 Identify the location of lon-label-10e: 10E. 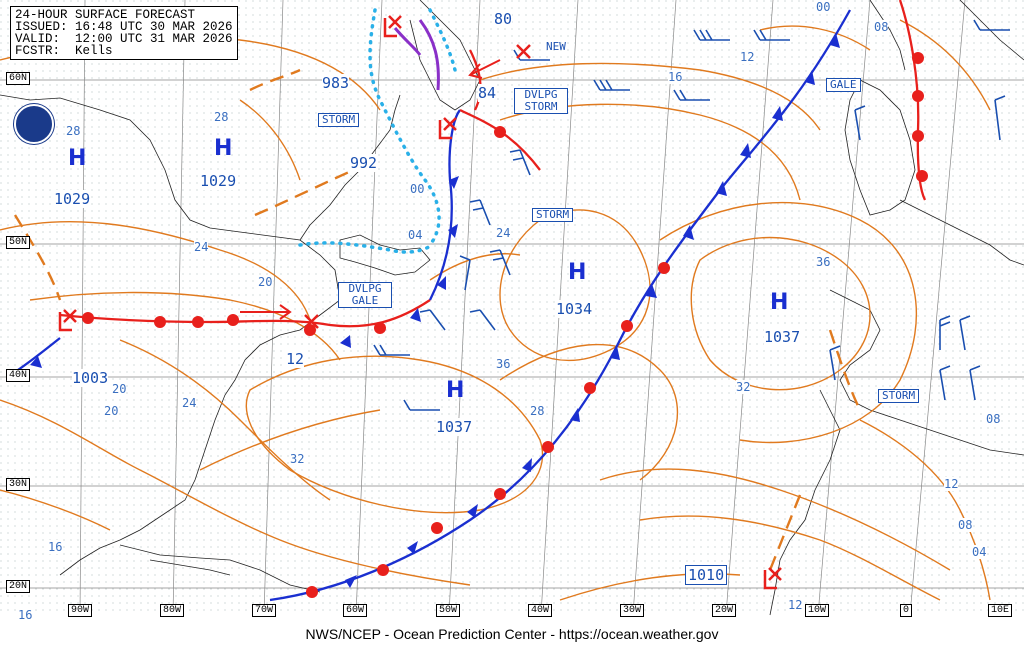
(1000, 610).